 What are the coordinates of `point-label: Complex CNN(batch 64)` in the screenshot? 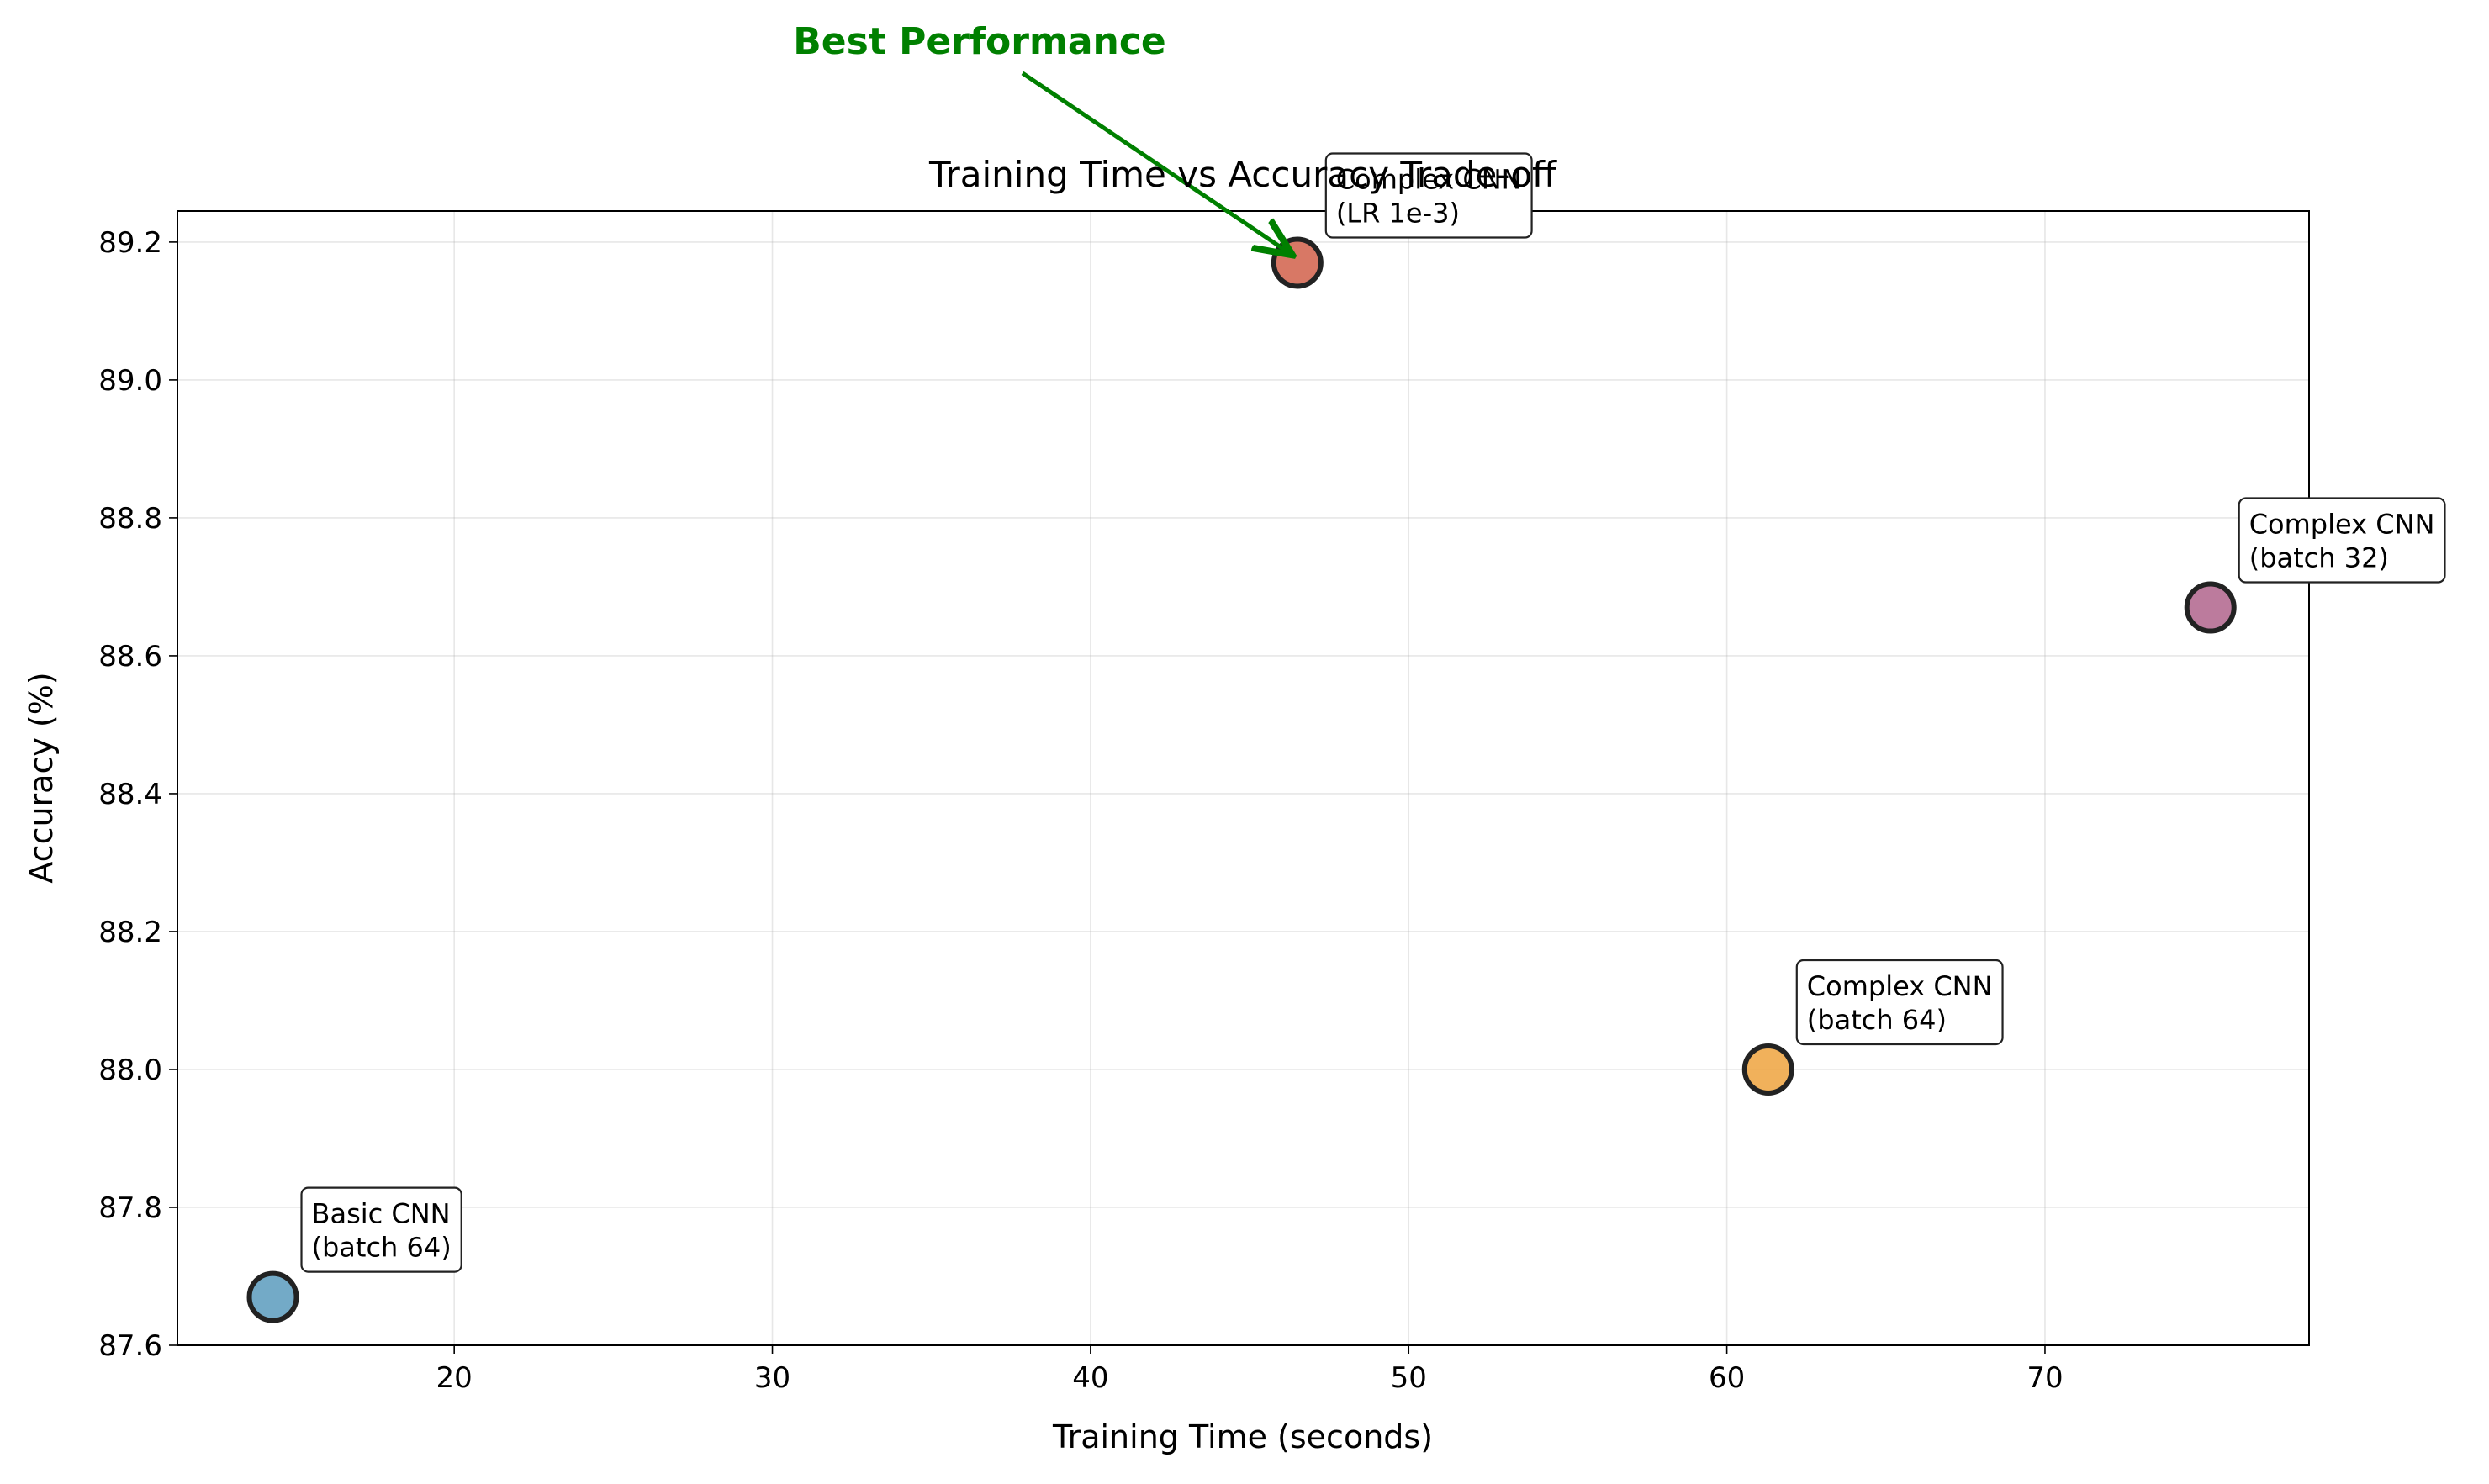 It's located at (1899, 1002).